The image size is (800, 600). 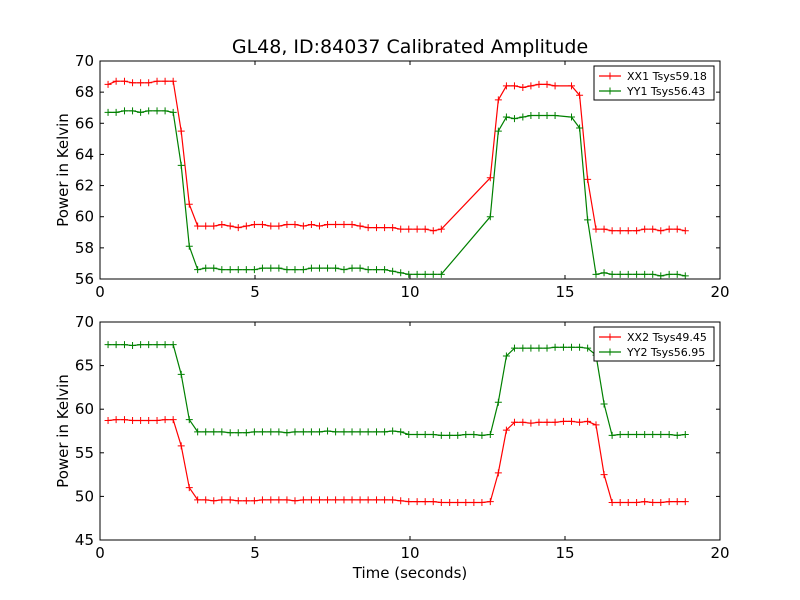 What do you see at coordinates (84, 248) in the screenshot?
I see `y-tick-label: 58` at bounding box center [84, 248].